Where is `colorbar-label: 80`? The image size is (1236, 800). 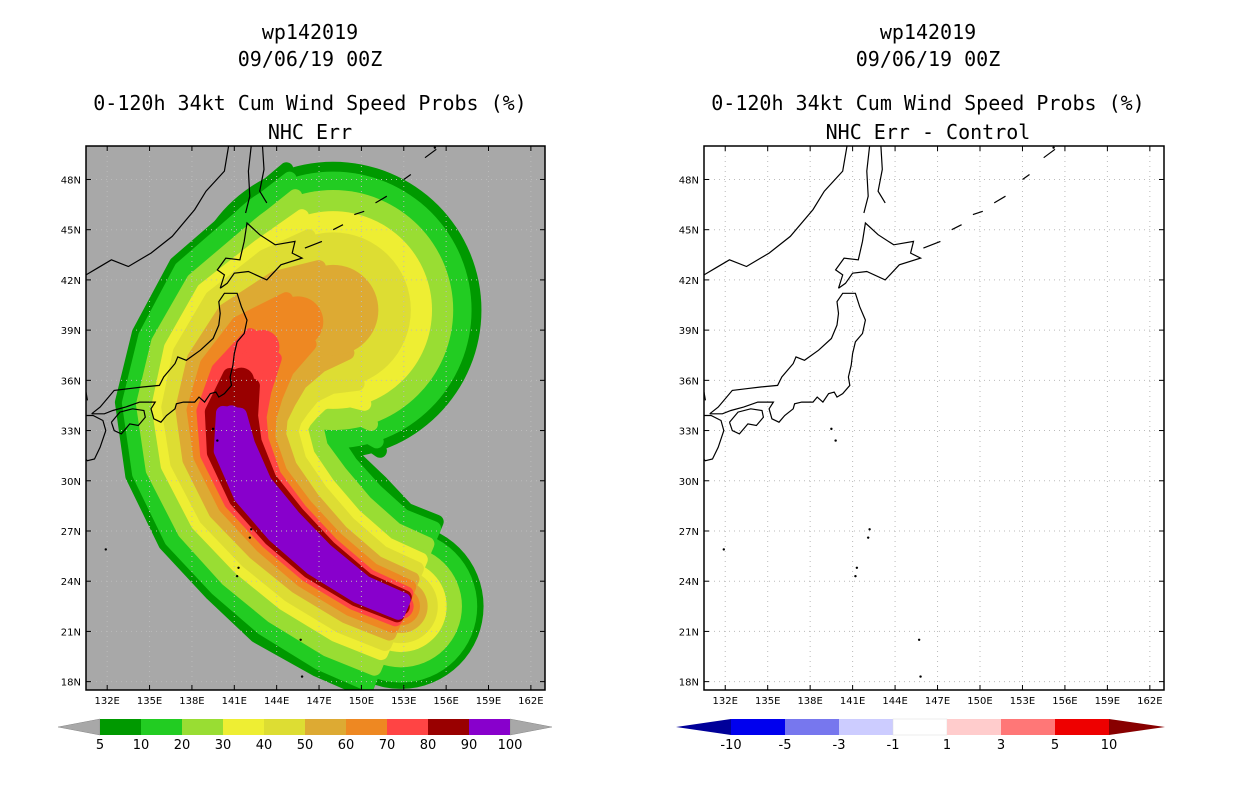 colorbar-label: 80 is located at coordinates (428, 745).